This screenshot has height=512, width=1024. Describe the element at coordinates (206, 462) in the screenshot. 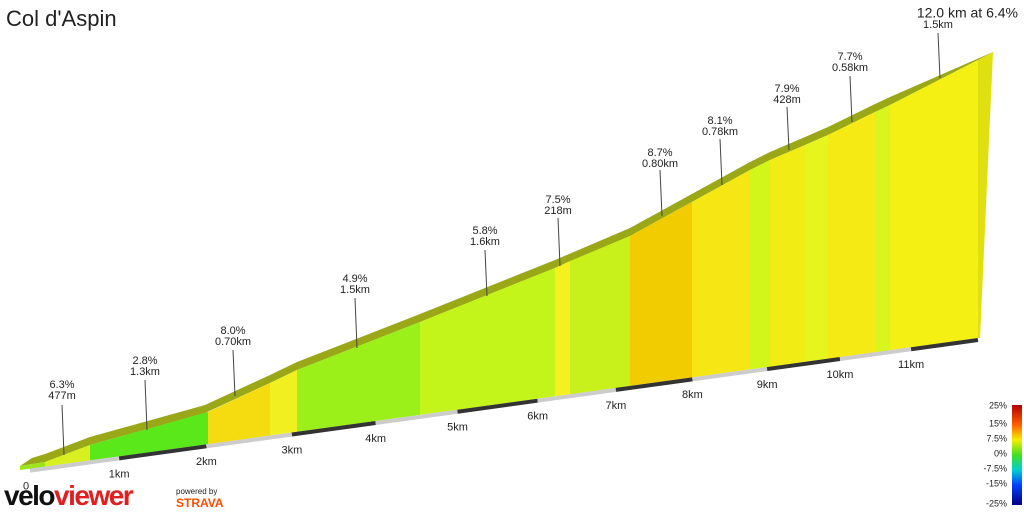

I see `x-tick-label: 2km` at that location.